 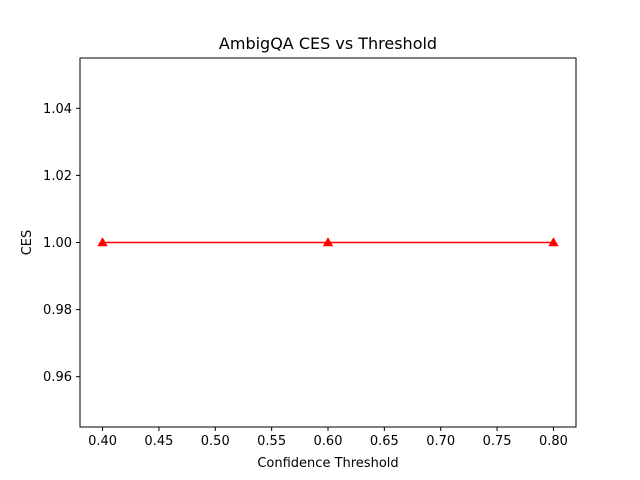 What do you see at coordinates (57, 310) in the screenshot?
I see `y-tick-label: 0.98` at bounding box center [57, 310].